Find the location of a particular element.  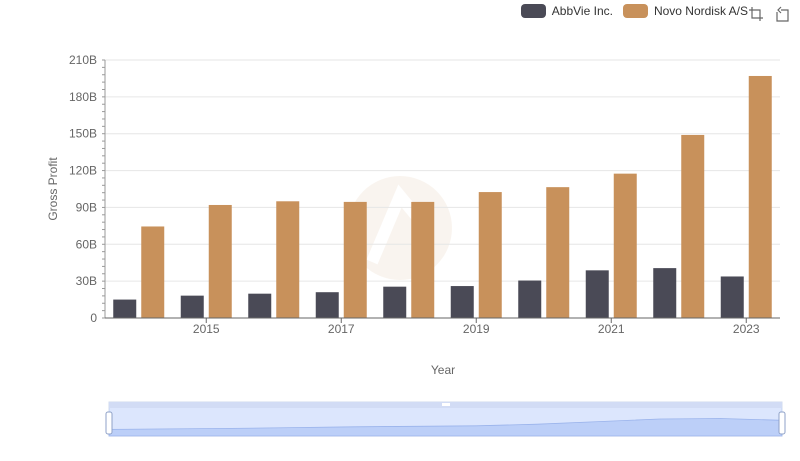

legend: AbbVie Inc. Novo Nordisk A/S is located at coordinates (634, 11).